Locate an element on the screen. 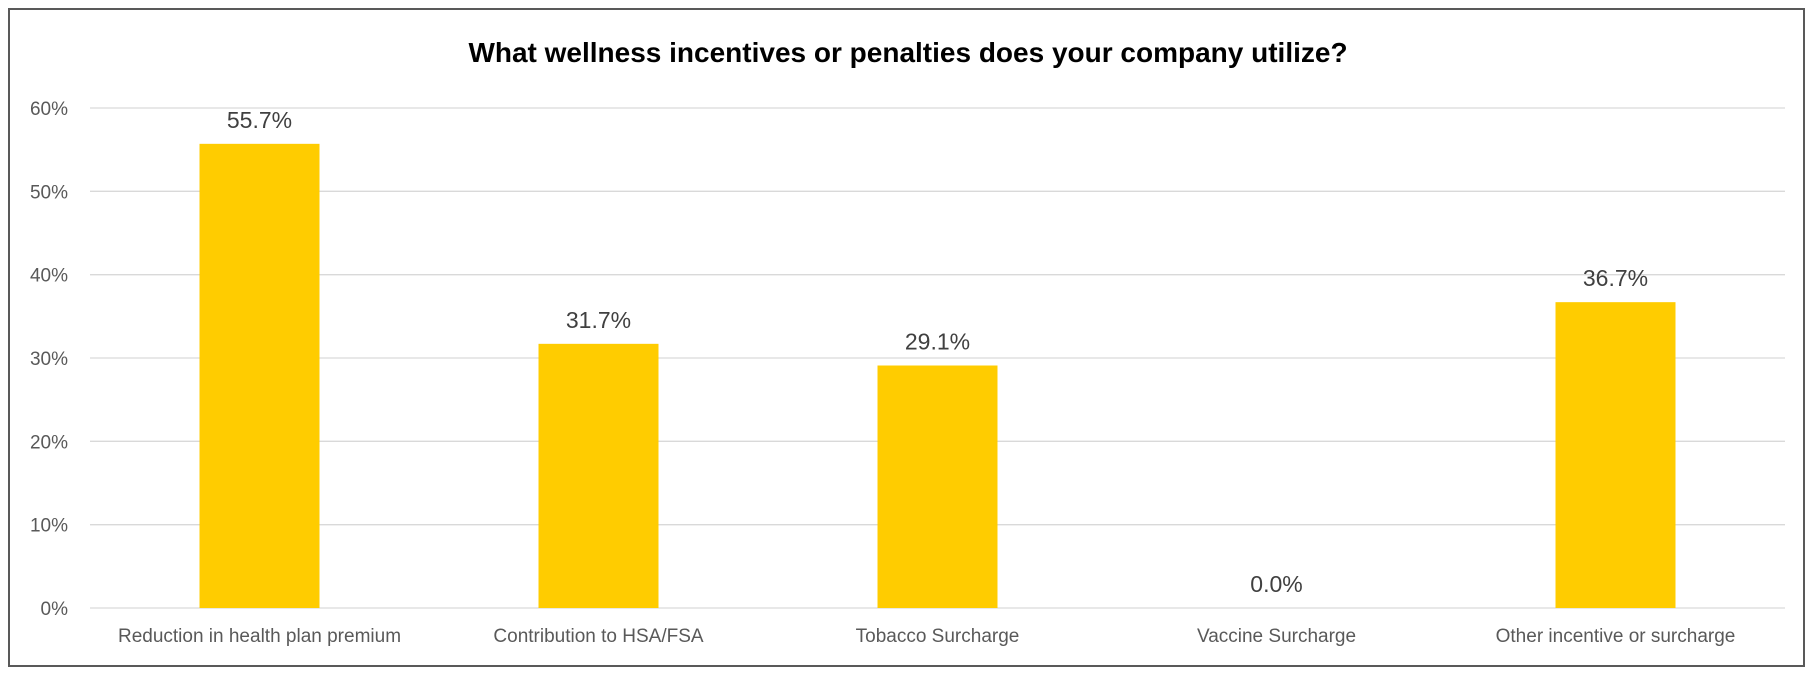 The width and height of the screenshot is (1815, 677). data-label: 55.7% is located at coordinates (259, 120).